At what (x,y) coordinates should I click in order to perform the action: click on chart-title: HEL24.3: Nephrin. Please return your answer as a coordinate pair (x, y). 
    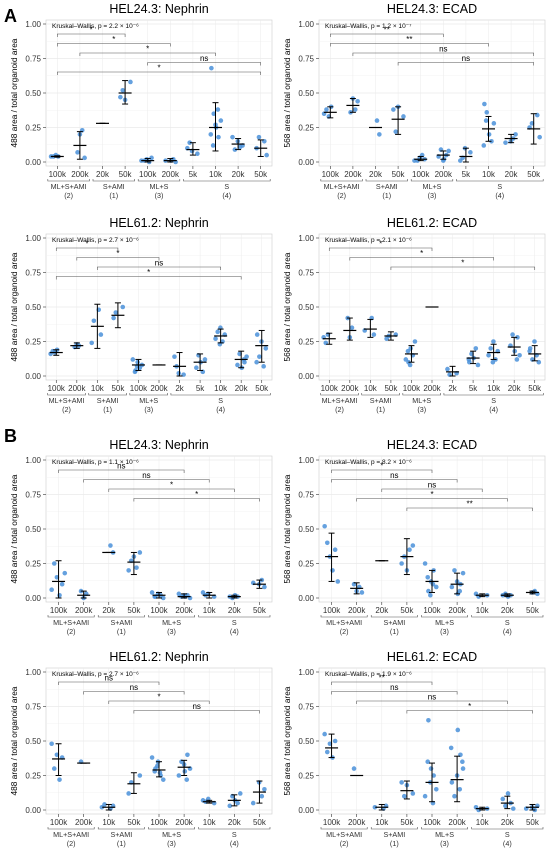
    Looking at the image, I should click on (158, 445).